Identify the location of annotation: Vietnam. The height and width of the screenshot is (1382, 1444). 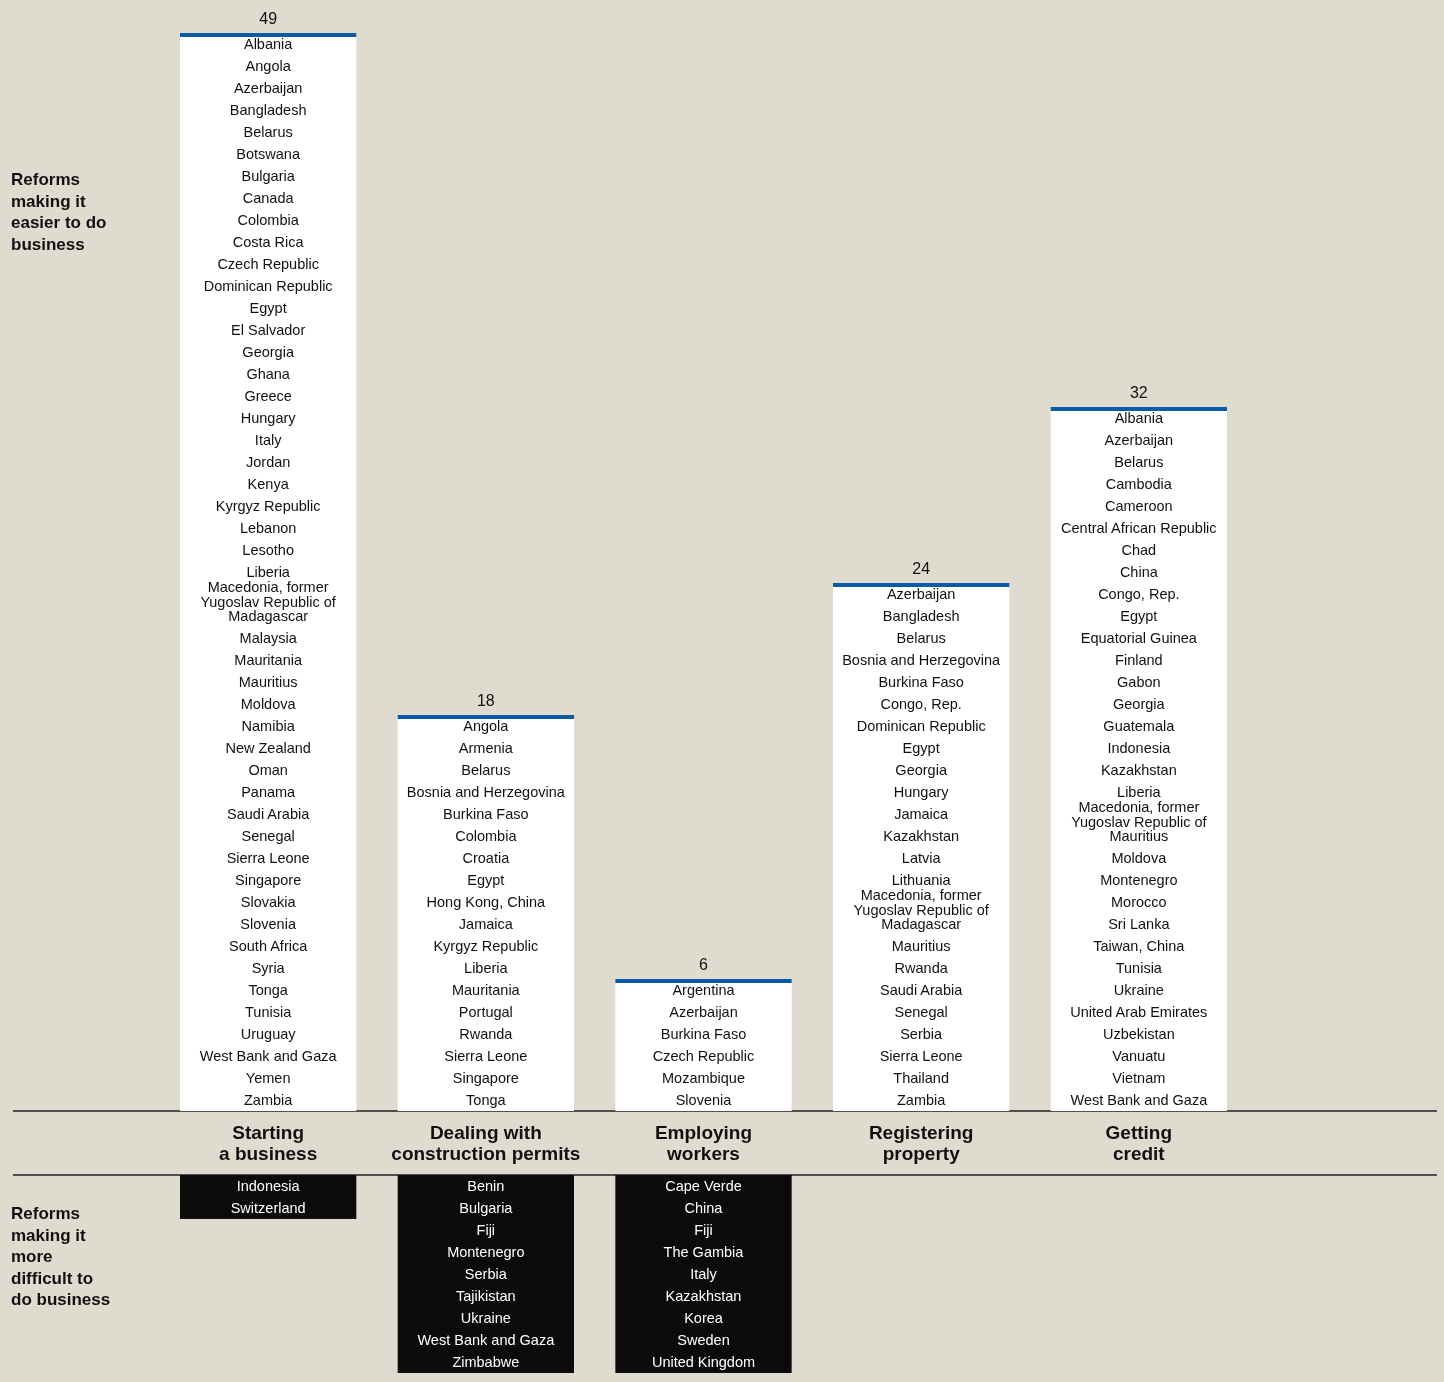
(1139, 1078).